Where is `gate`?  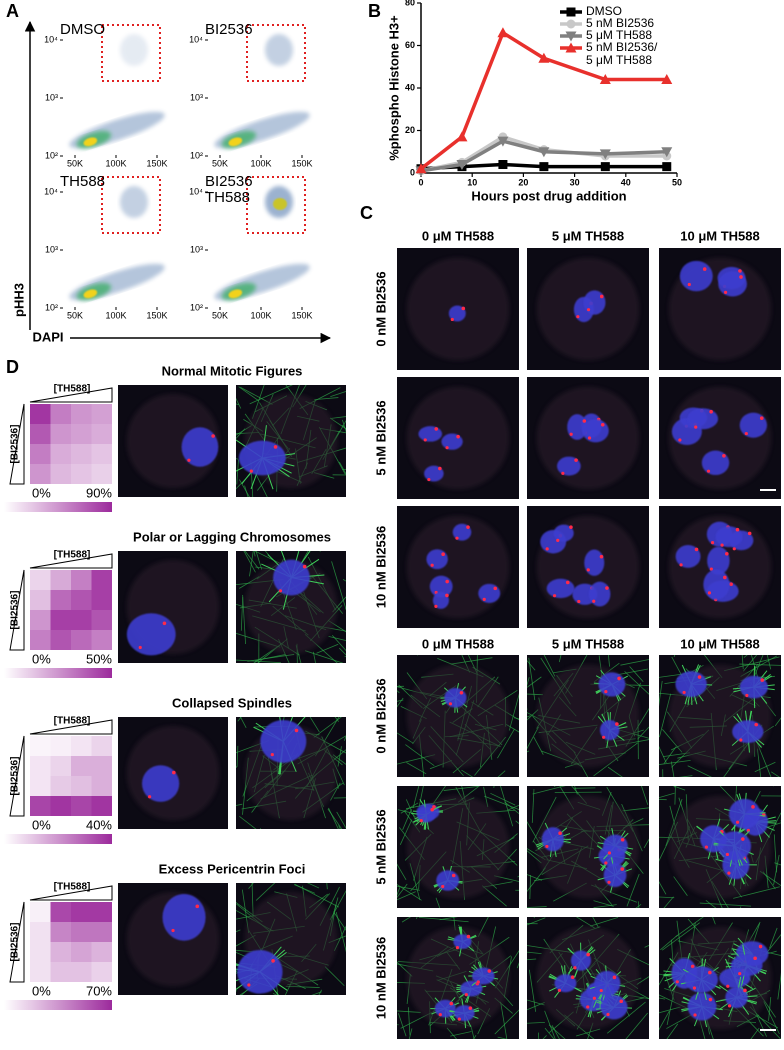
gate is located at coordinates (131, 53).